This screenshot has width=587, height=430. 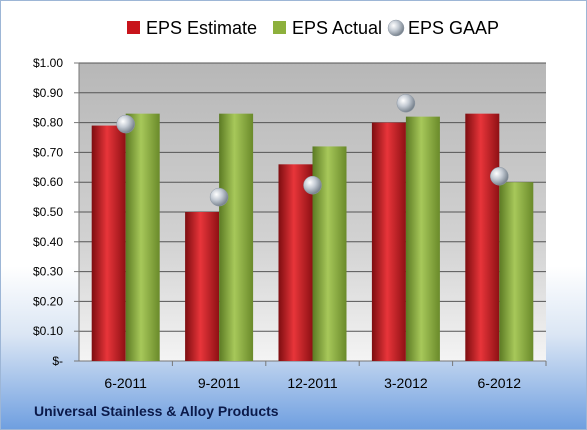 I want to click on y-tick-label: $0.90, so click(x=48, y=93).